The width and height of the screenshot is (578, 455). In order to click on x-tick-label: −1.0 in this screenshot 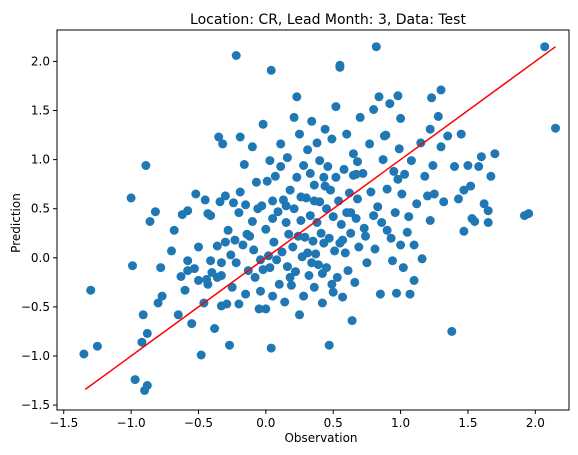, I will do `click(131, 423)`.